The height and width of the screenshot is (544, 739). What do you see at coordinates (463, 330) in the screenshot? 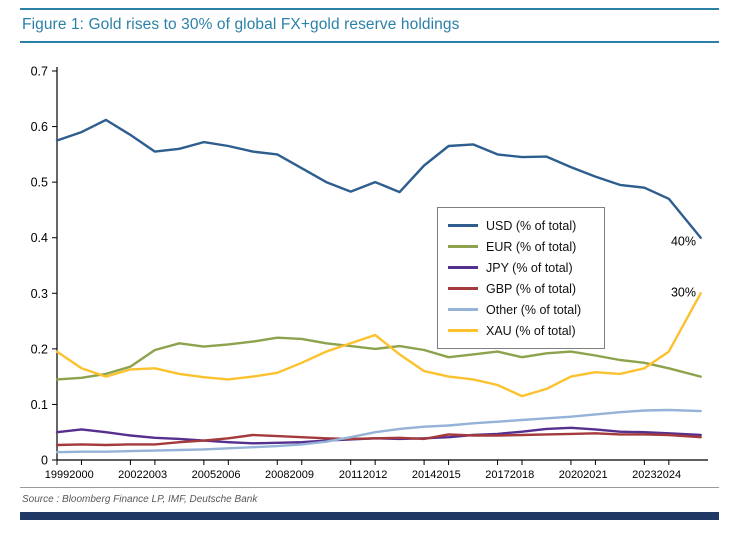
I see `legend-swatch-xau` at bounding box center [463, 330].